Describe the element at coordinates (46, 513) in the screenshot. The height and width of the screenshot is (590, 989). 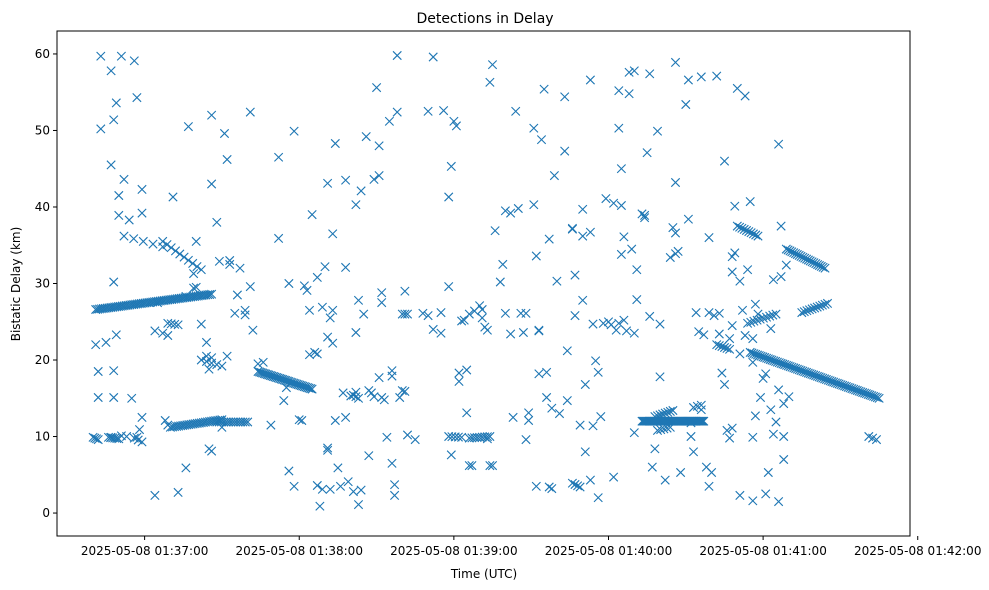
I see `y-tick-label: 0` at that location.